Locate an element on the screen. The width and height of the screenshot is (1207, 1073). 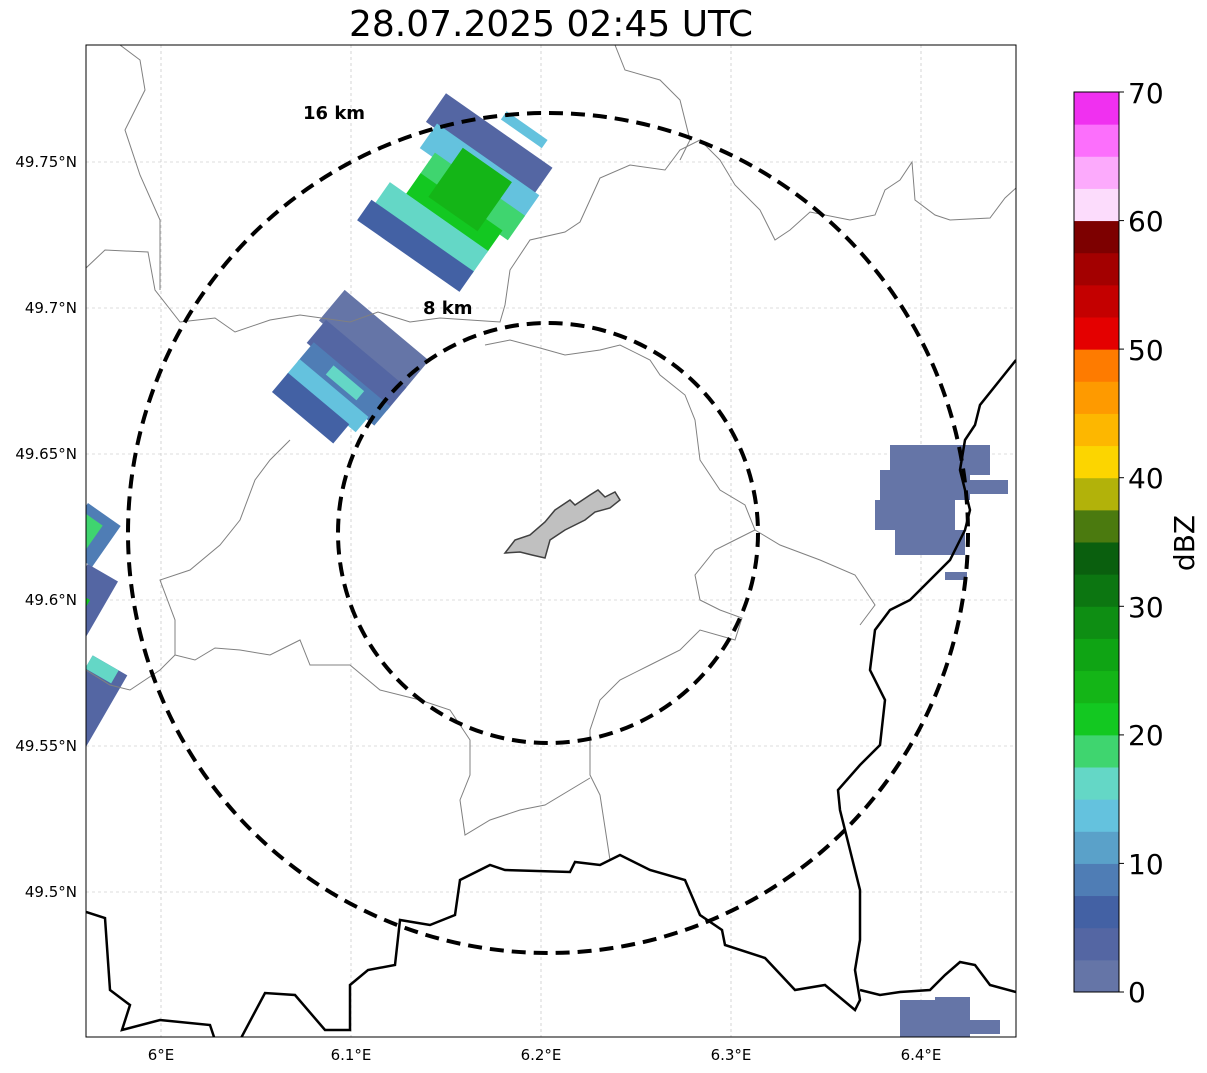
ring-8km is located at coordinates (548, 533).